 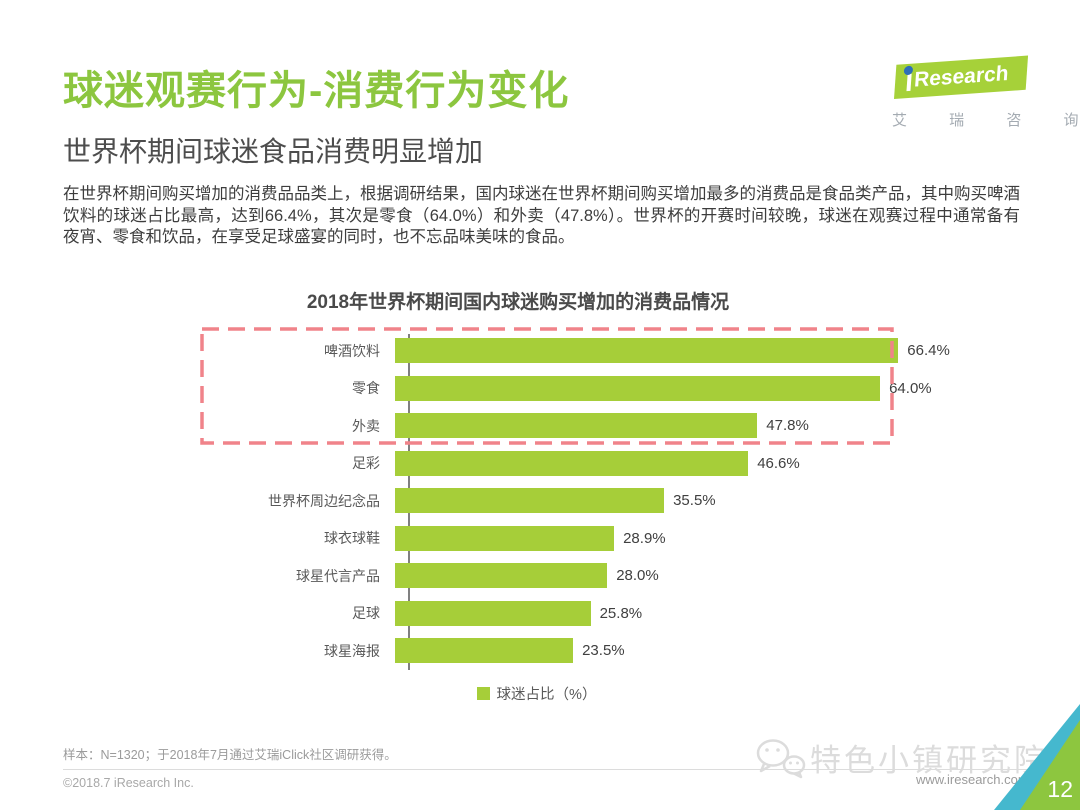 I want to click on bar-category-label: 球星海报, so click(x=352, y=650).